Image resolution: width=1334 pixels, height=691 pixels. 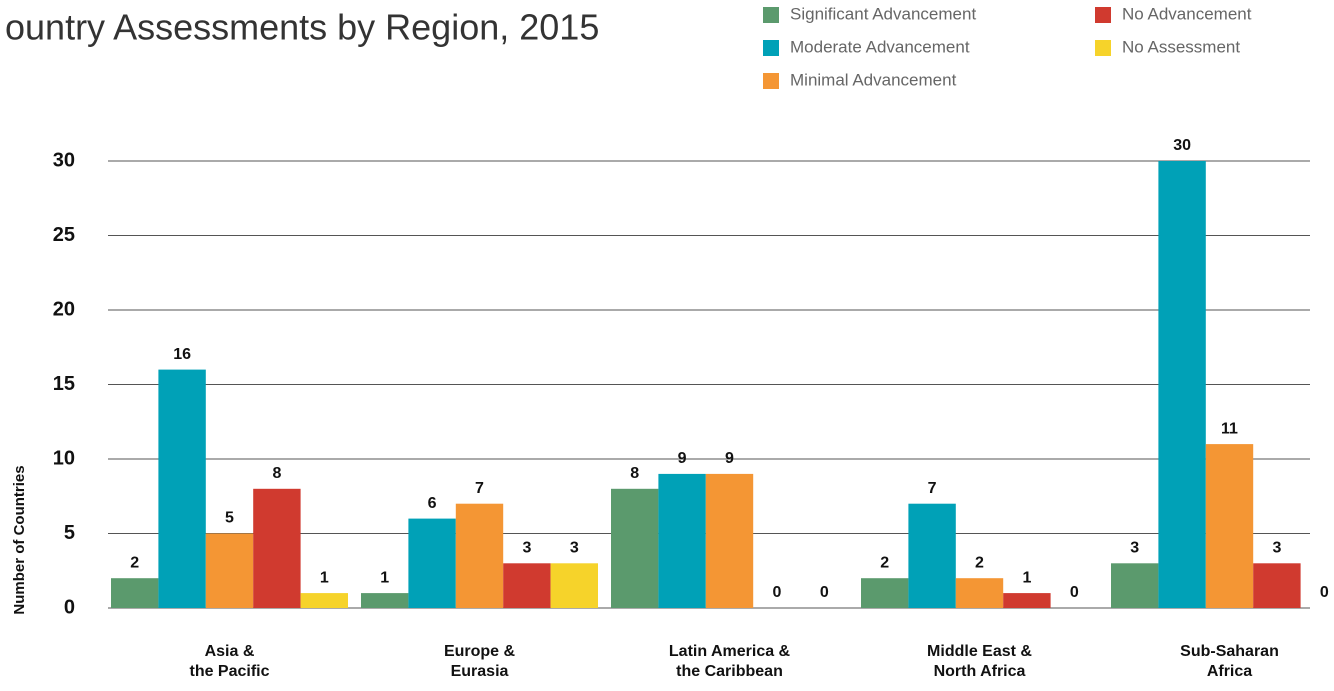 I want to click on y-tick-label: 0, so click(x=69, y=607).